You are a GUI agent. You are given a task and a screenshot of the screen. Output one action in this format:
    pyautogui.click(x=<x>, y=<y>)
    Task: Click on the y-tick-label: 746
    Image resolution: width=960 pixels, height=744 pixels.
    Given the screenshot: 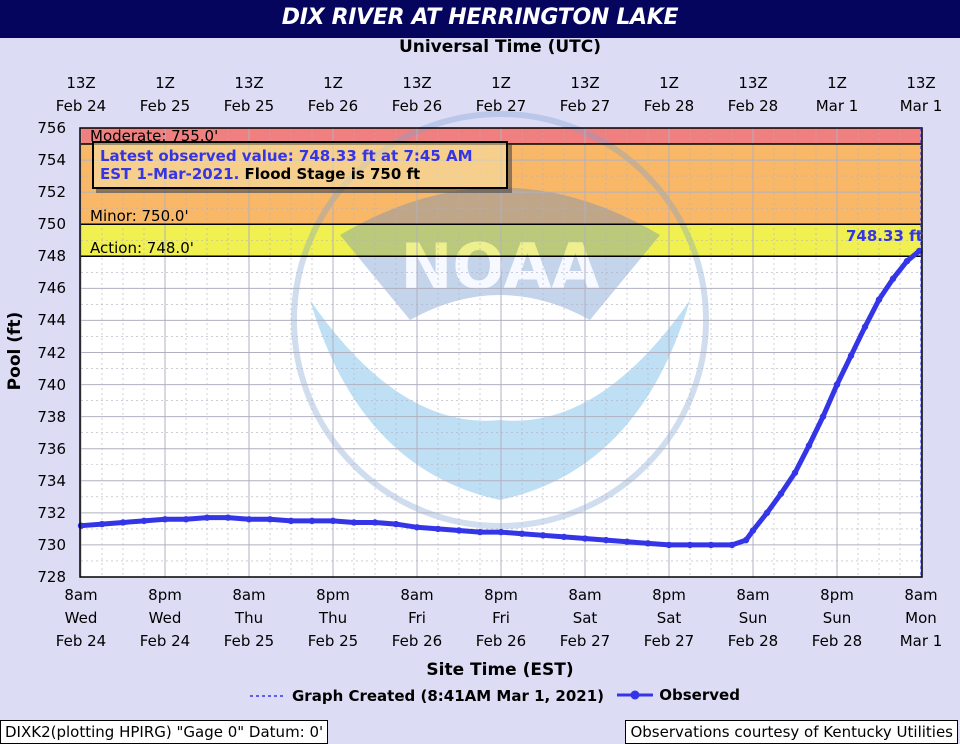 What is the action you would take?
    pyautogui.click(x=51, y=288)
    